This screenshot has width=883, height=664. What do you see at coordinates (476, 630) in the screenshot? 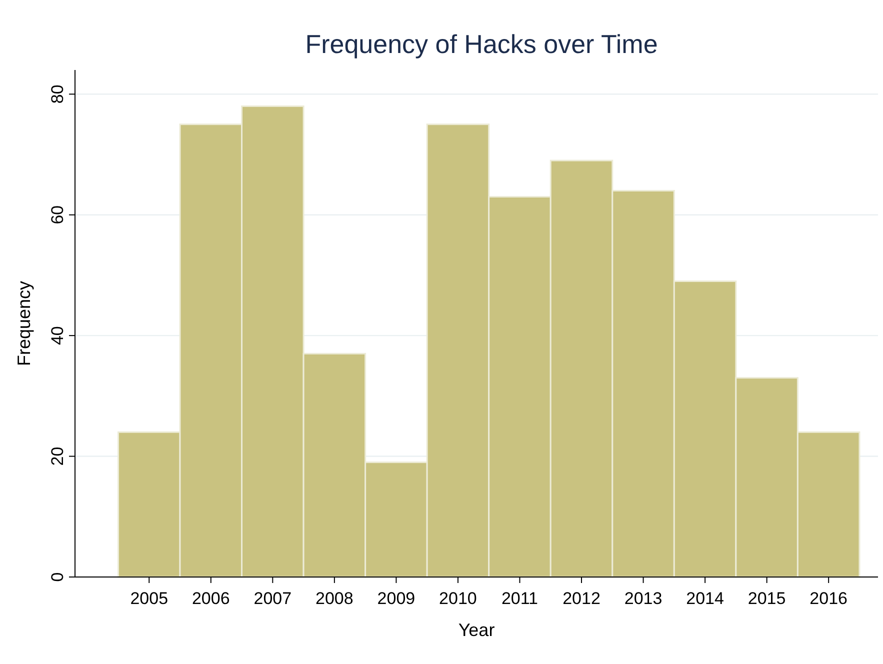
I see `x-axis-title: Year` at bounding box center [476, 630].